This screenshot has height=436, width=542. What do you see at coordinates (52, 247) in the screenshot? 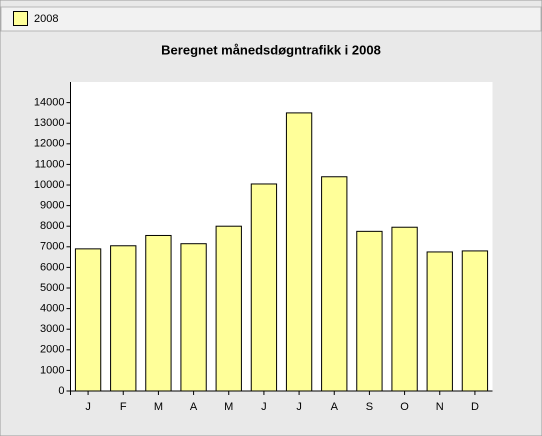
I see `y-tick-label: 7000` at bounding box center [52, 247].